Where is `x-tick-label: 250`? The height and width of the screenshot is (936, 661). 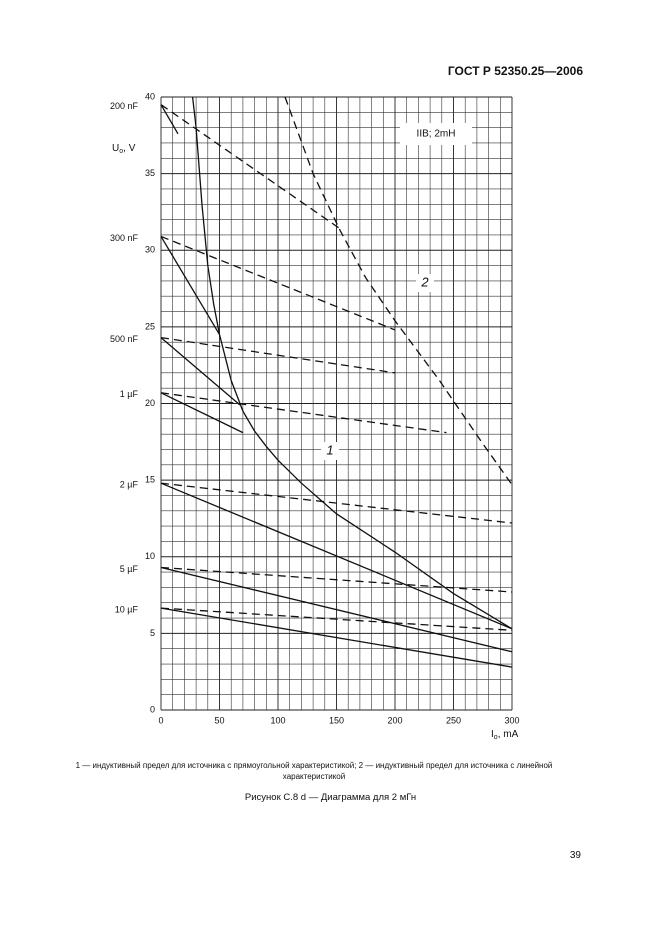
x-tick-label: 250 is located at coordinates (453, 720).